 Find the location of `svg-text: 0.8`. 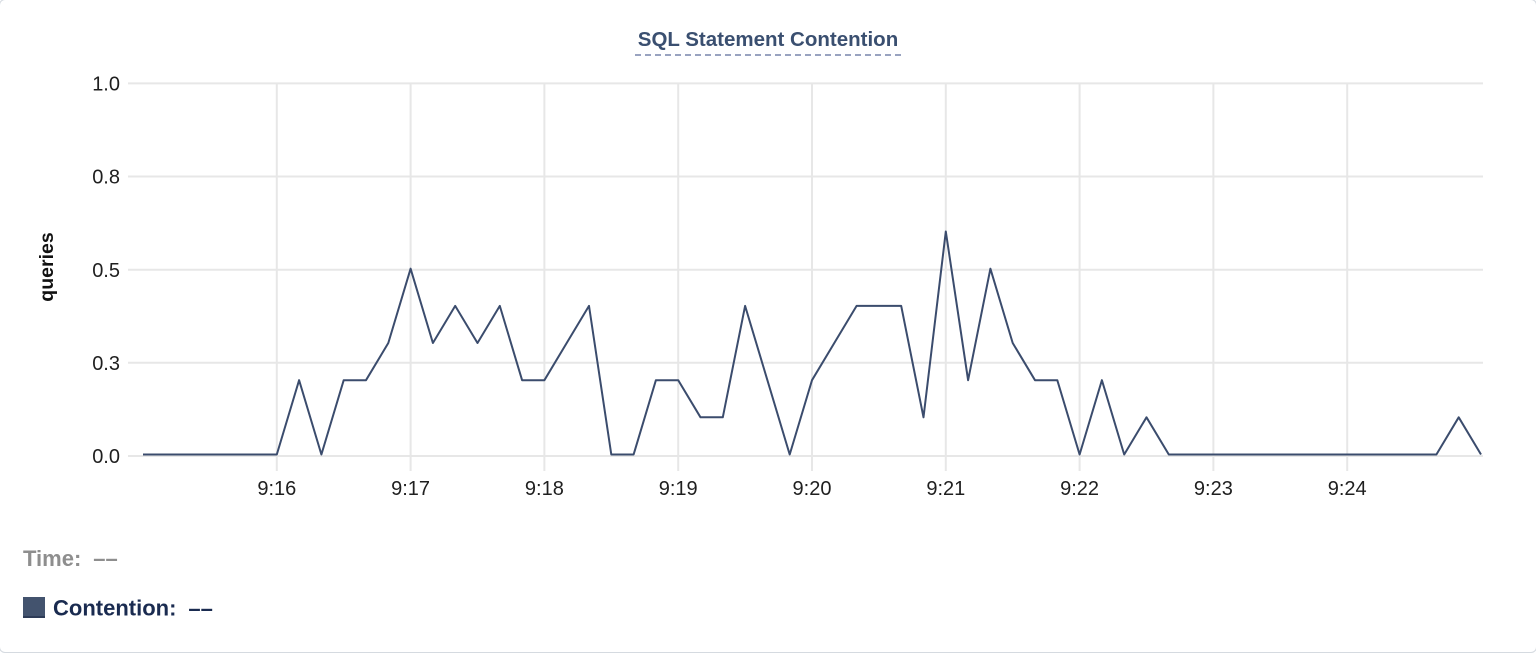

svg-text: 0.8 is located at coordinates (106, 178).